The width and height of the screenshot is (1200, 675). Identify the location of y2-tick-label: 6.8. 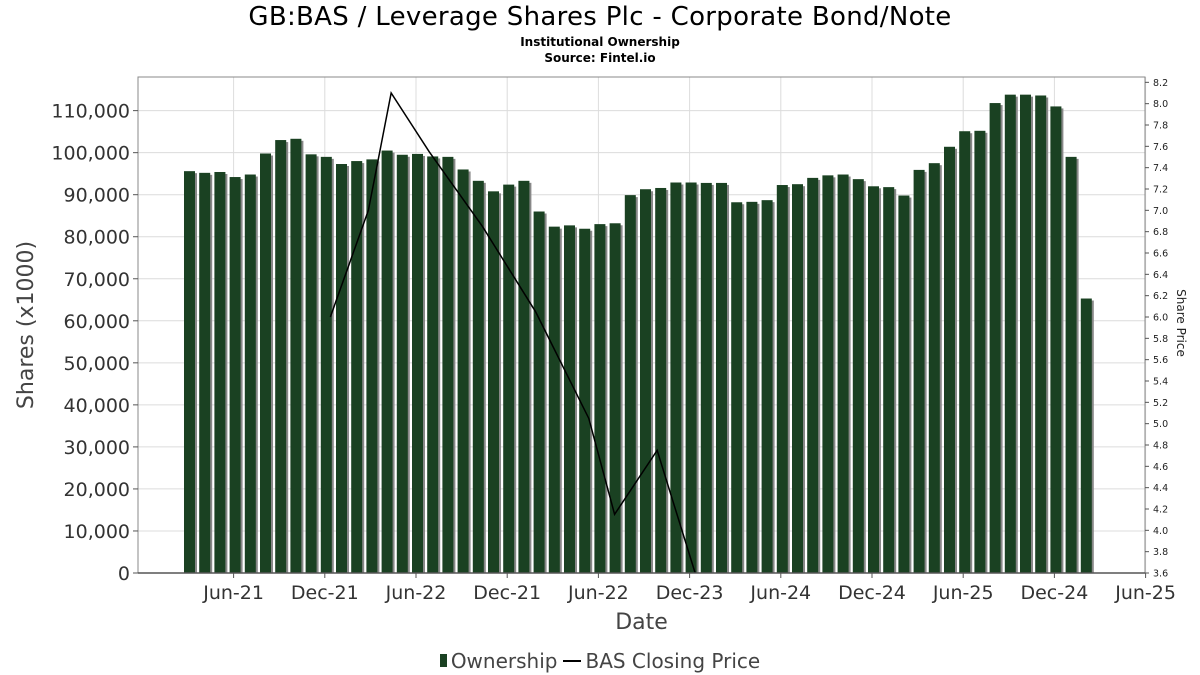
(1160, 232).